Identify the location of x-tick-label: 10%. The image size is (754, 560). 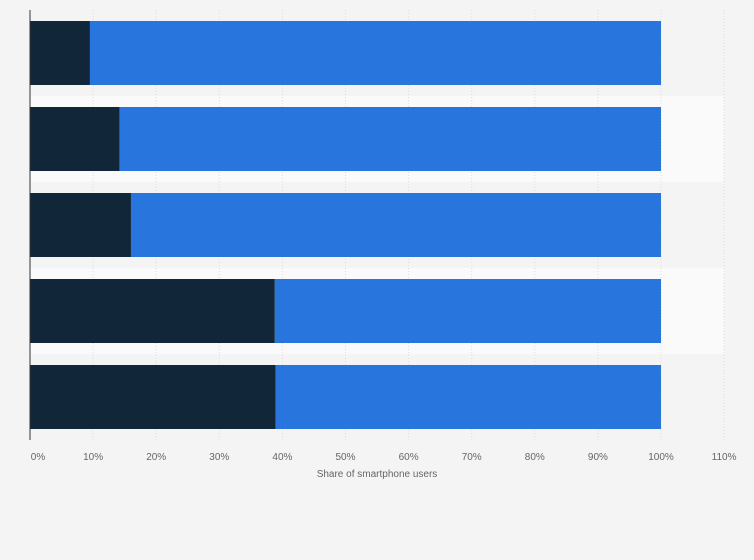
(93, 457).